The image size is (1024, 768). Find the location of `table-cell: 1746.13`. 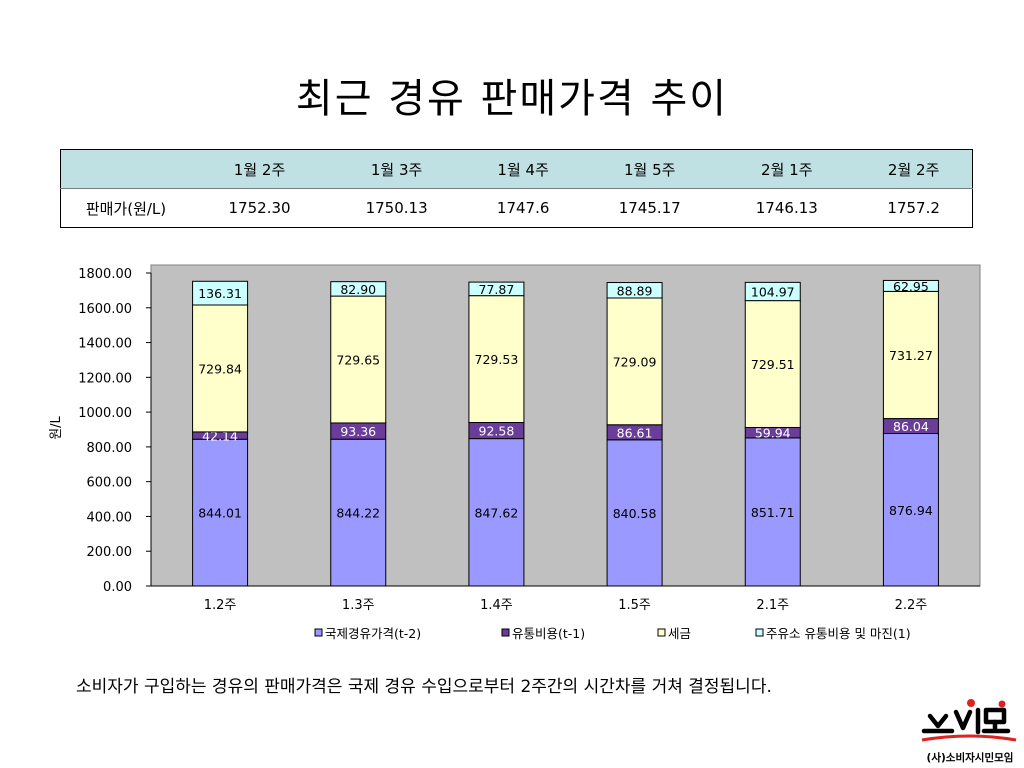

table-cell: 1746.13 is located at coordinates (787, 208).